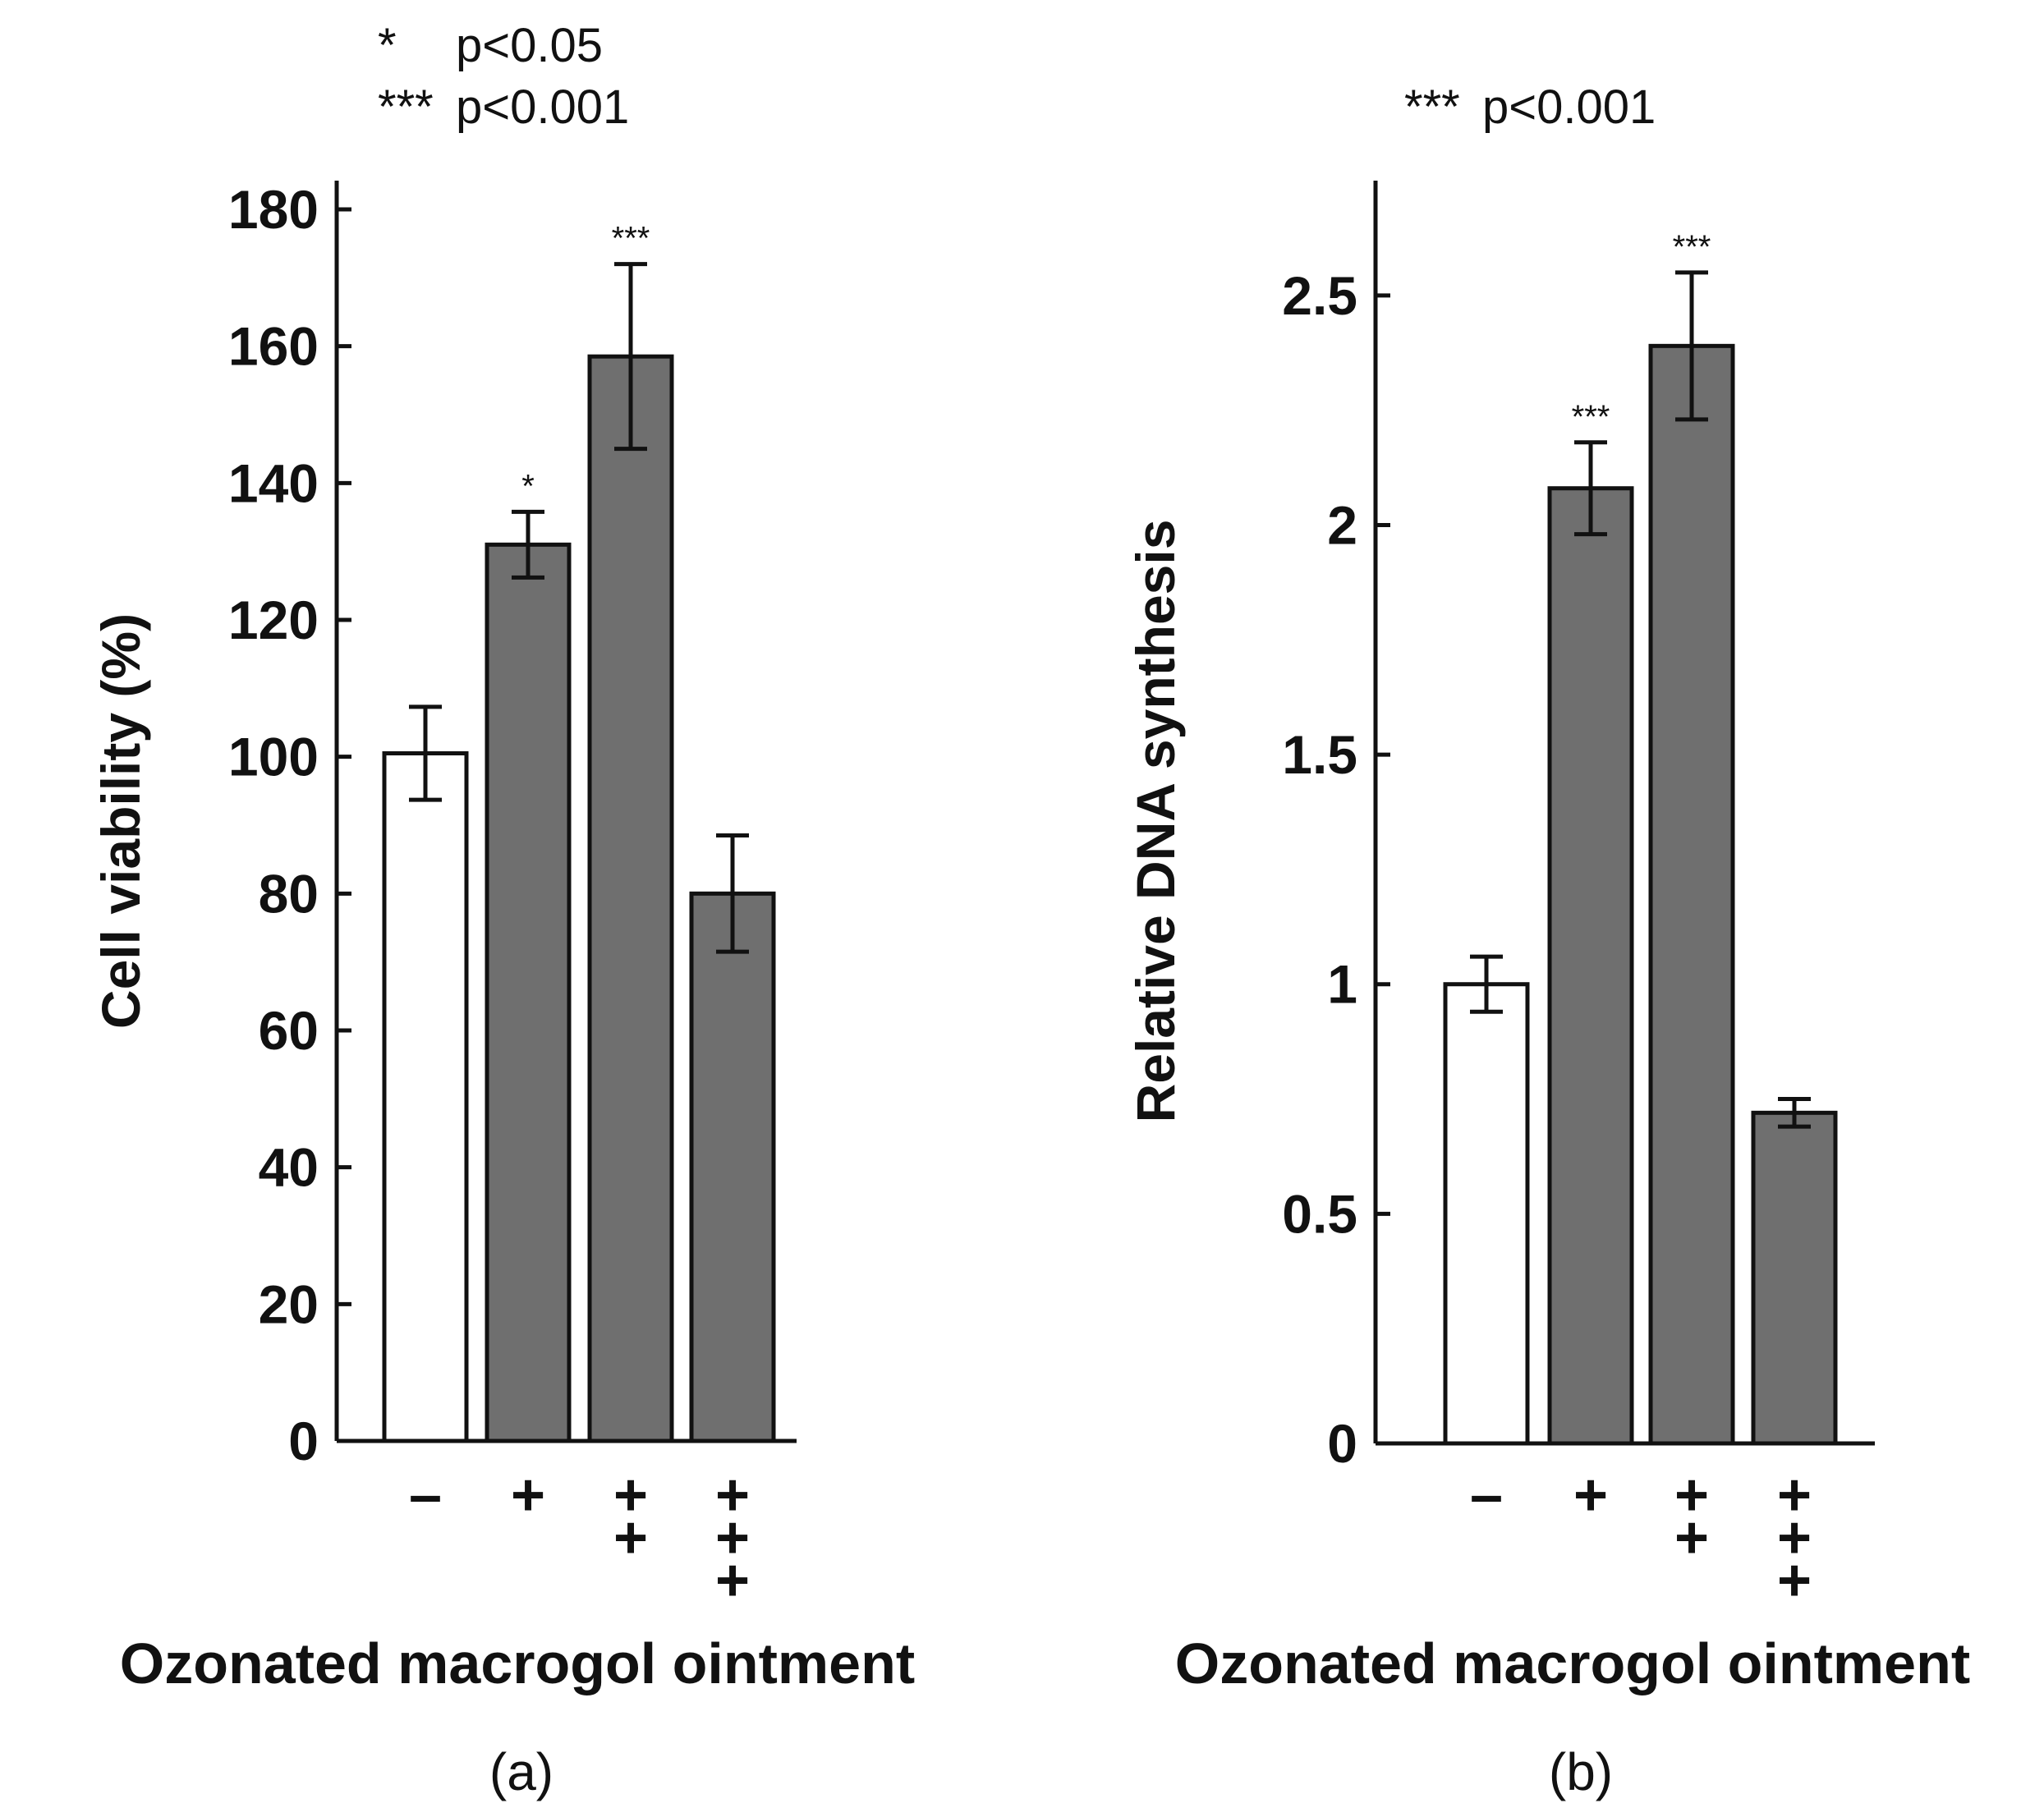  What do you see at coordinates (1342, 984) in the screenshot?
I see `y-tick-label: 1` at bounding box center [1342, 984].